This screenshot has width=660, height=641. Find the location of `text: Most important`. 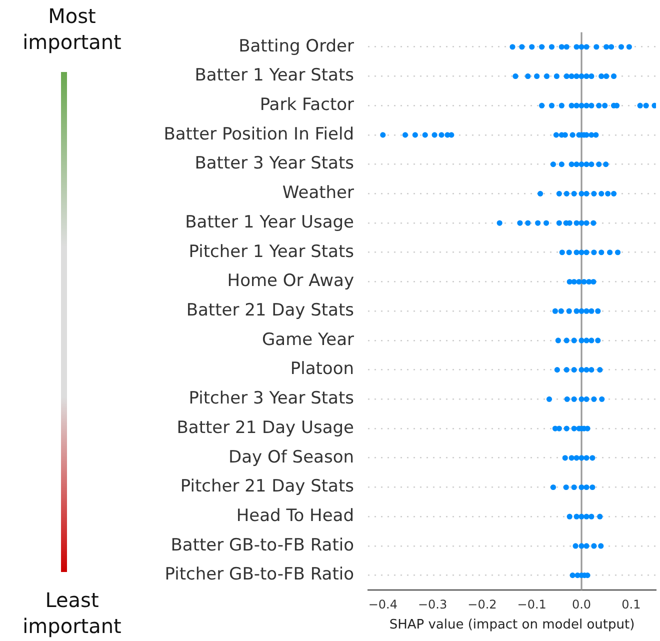

text: Most important is located at coordinates (72, 29).